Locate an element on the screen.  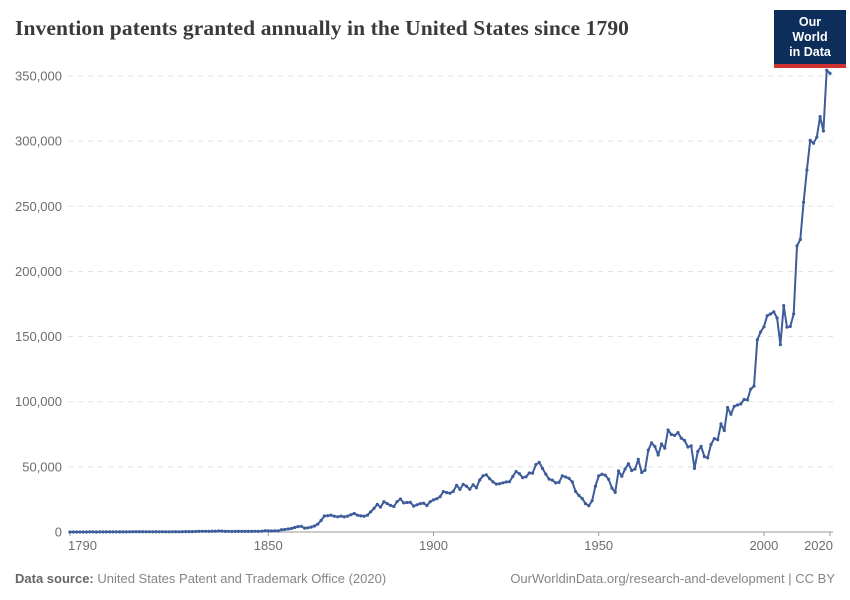
y-axis-tick-label: 350,000 is located at coordinates (38, 76).